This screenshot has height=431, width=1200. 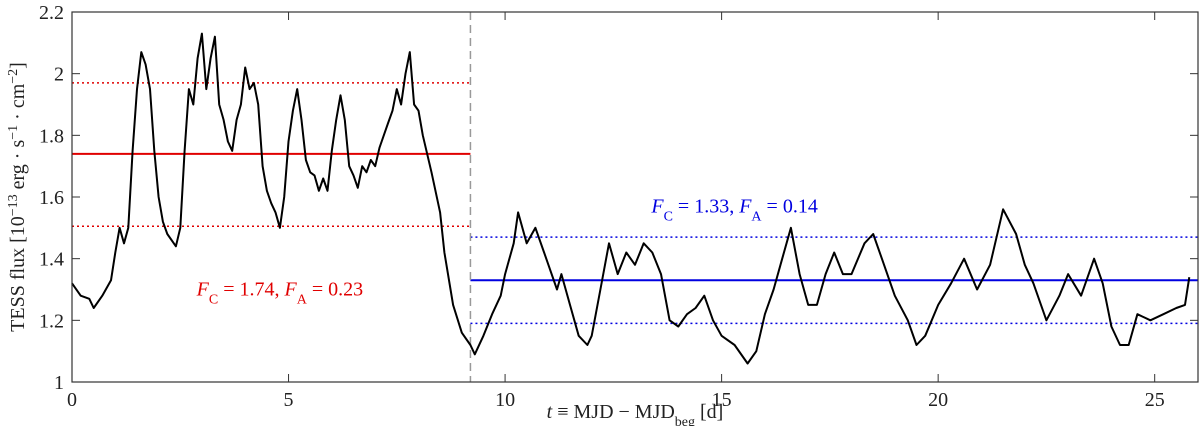 I want to click on text-part: −1, so click(x=13, y=132).